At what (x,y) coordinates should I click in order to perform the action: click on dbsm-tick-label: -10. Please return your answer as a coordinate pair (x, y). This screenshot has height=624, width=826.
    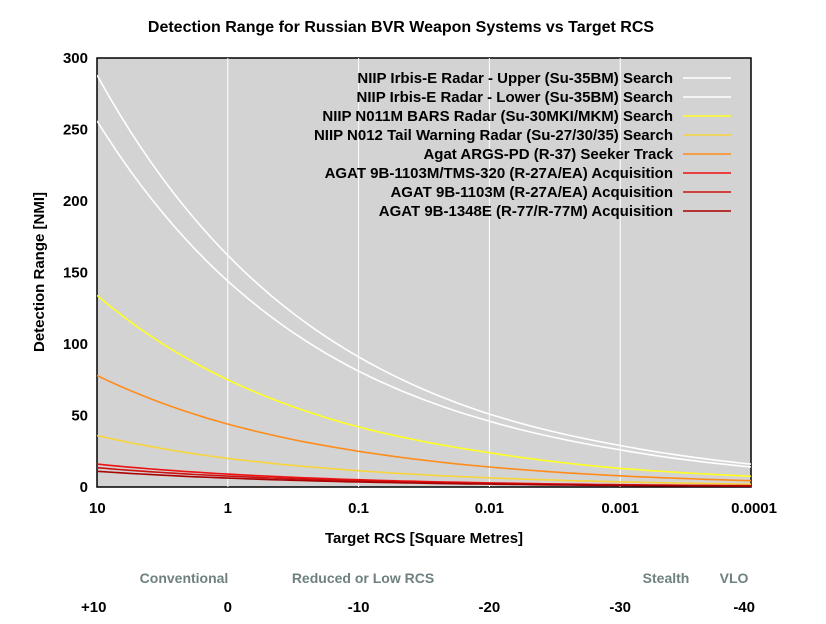
    Looking at the image, I should click on (359, 607).